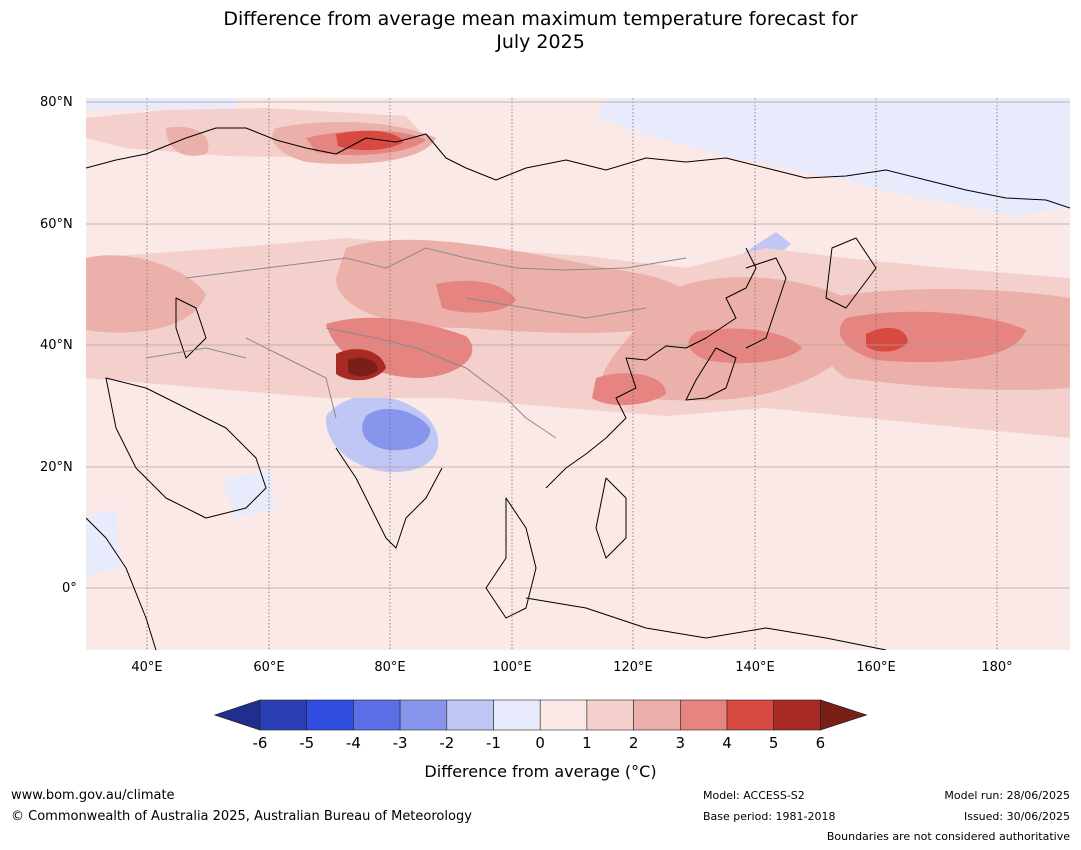  What do you see at coordinates (307, 743) in the screenshot?
I see `colorbar-tick-label: -5` at bounding box center [307, 743].